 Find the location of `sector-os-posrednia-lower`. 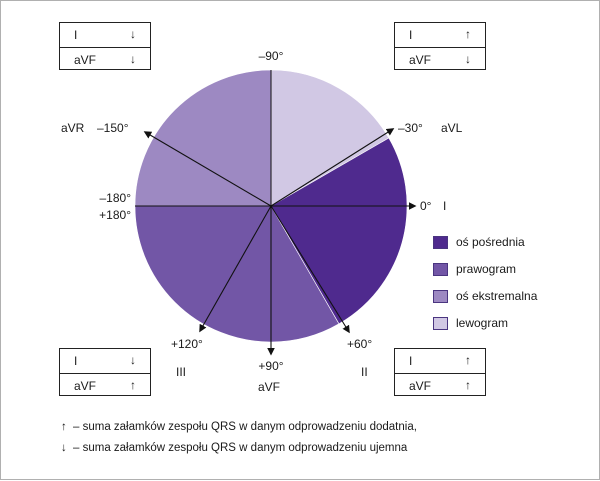

sector-os-posrednia-lower is located at coordinates (339, 265).